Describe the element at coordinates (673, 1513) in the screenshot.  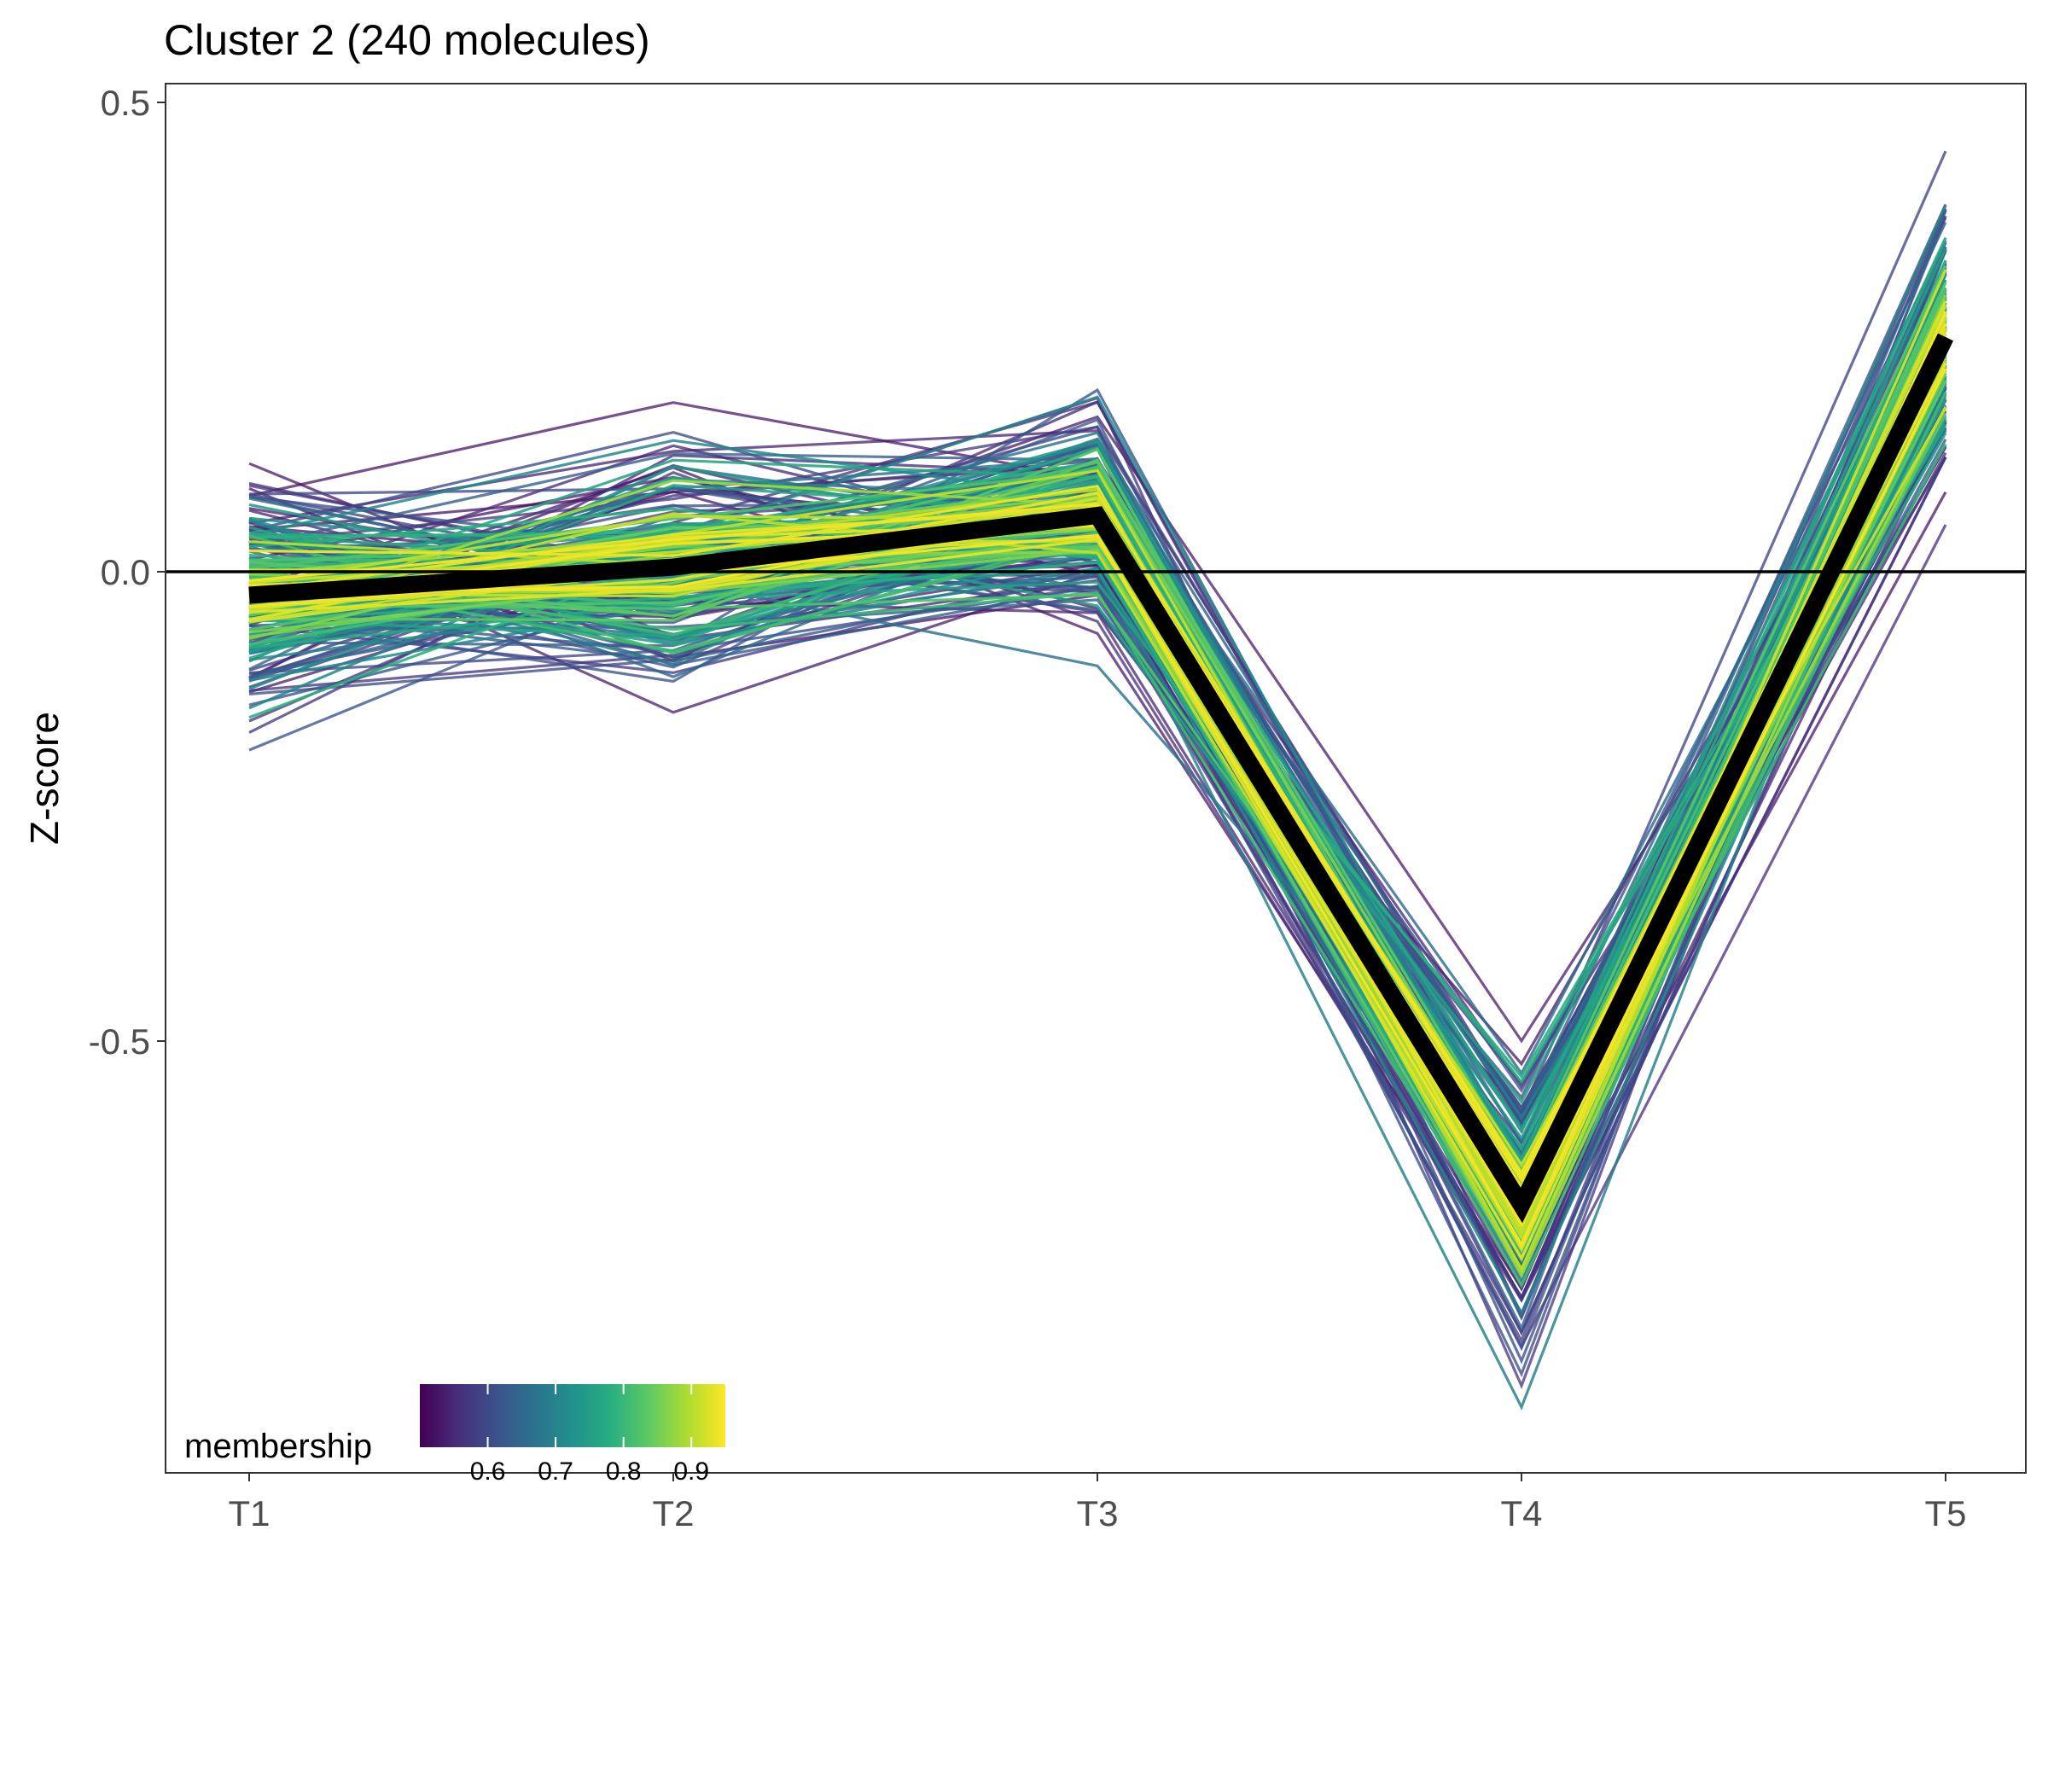
I see `x-tick-label: T2` at that location.